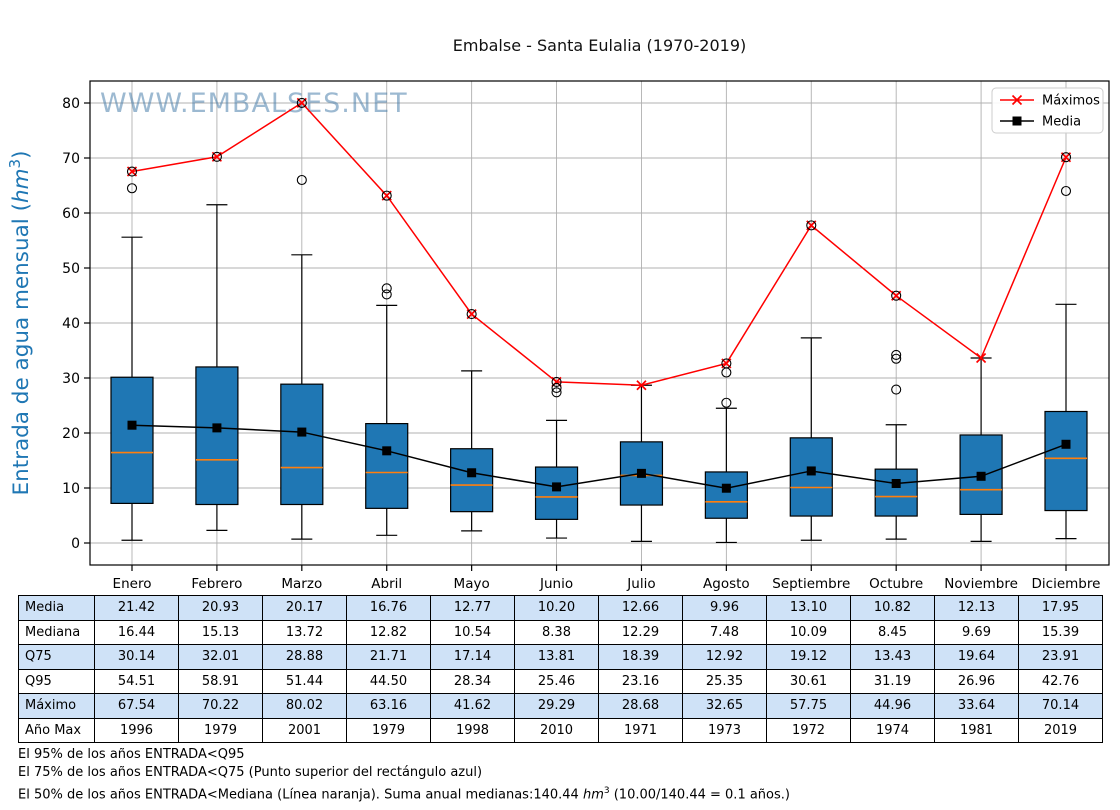 Image resolution: width=1120 pixels, height=810 pixels. Describe the element at coordinates (216, 584) in the screenshot. I see `x-tick-label: Febrero` at that location.